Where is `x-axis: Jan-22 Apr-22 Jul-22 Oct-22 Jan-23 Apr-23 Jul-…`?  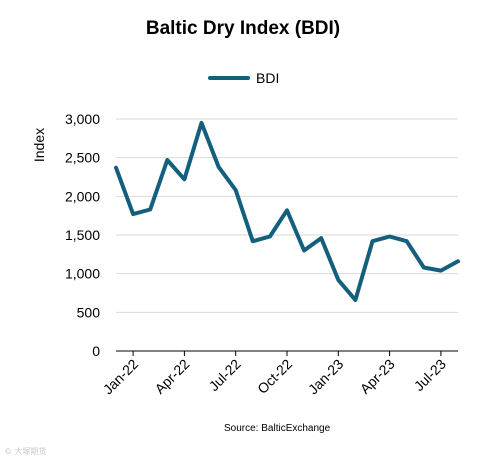
x-axis: Jan-22 Apr-22 Jul-22 Oct-22 Jan-23 Apr-23 Jul-… is located at coordinates (279, 374).